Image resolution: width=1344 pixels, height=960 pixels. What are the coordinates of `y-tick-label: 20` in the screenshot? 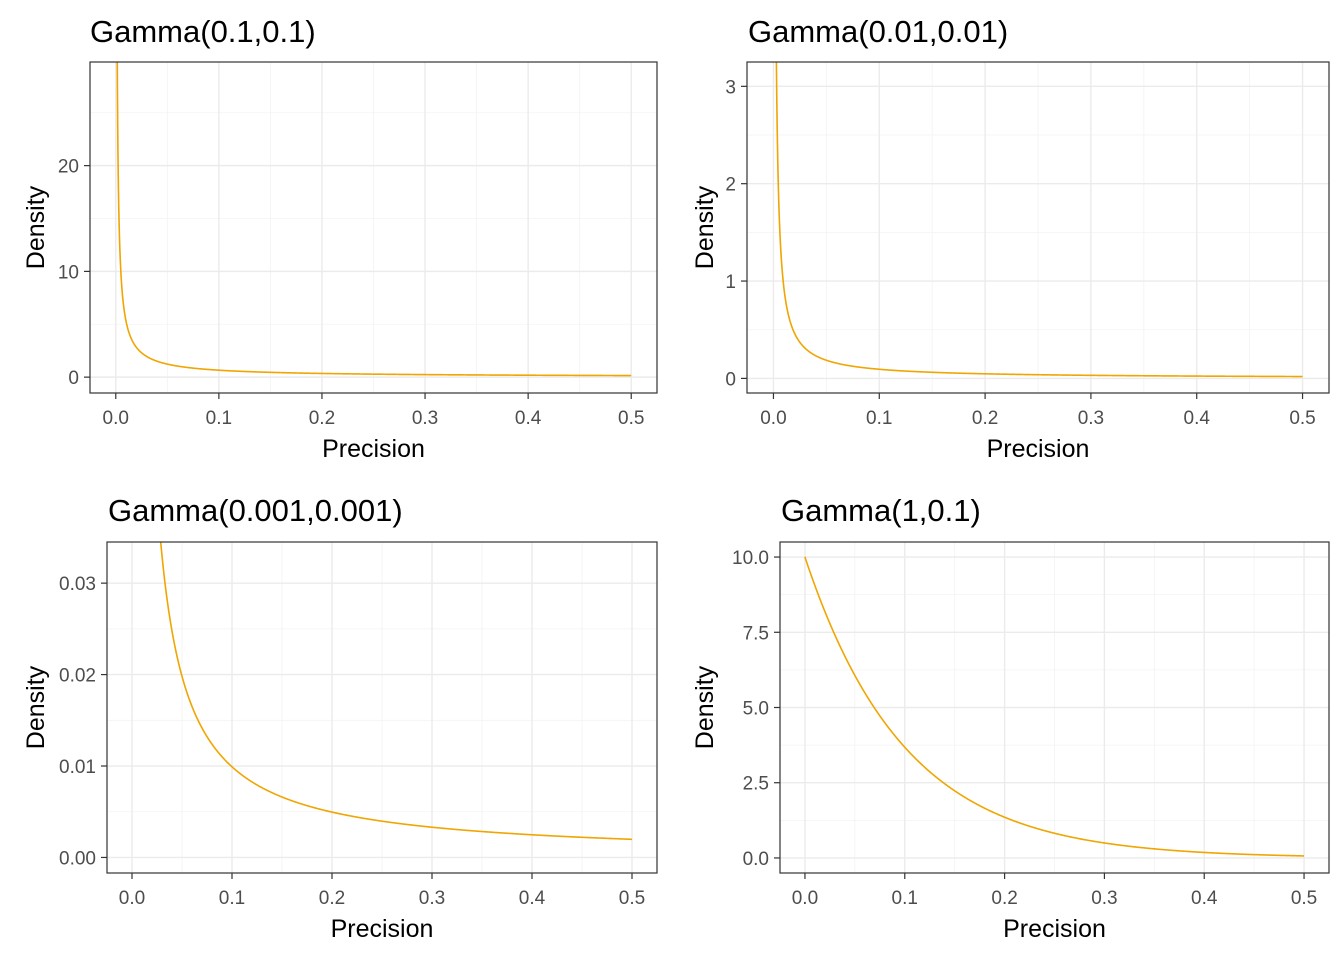 It's located at (68, 167).